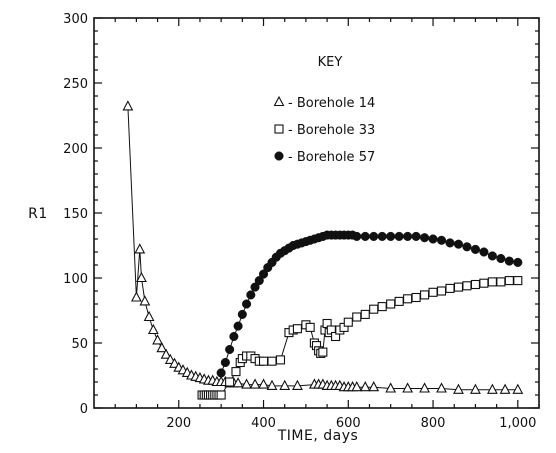 This screenshot has width=556, height=453. What do you see at coordinates (330, 62) in the screenshot?
I see `legend-title: KEY` at bounding box center [330, 62].